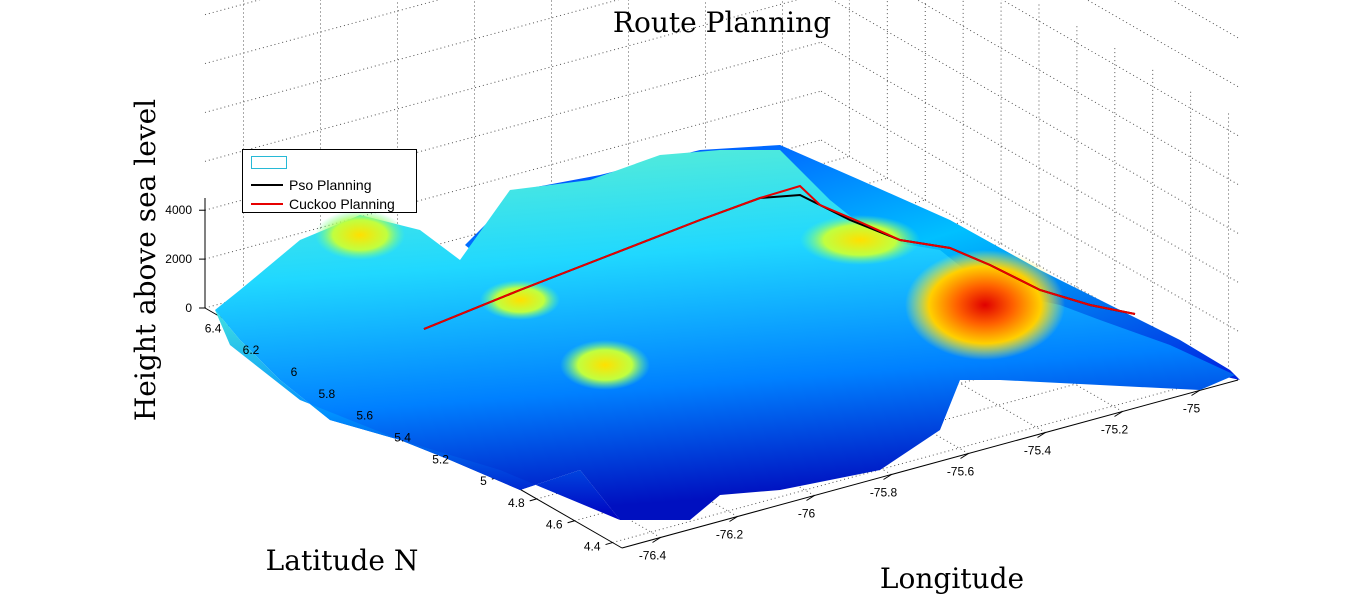 Image resolution: width=1366 pixels, height=609 pixels. What do you see at coordinates (1038, 451) in the screenshot?
I see `x-tick-label: -75.4` at bounding box center [1038, 451].